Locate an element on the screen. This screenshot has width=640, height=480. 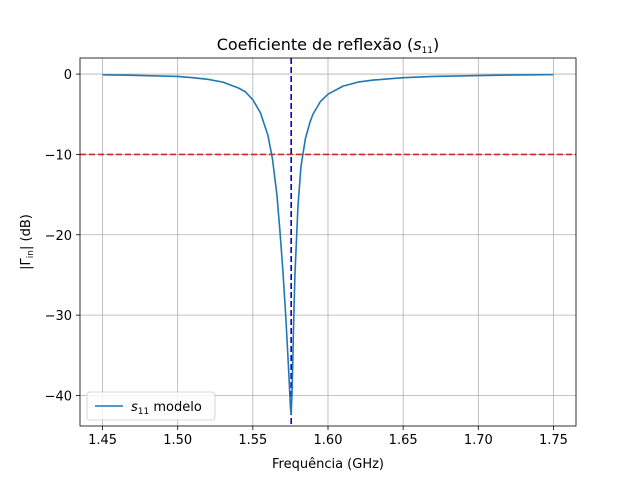
x-tick-label: 1.60 is located at coordinates (328, 440).